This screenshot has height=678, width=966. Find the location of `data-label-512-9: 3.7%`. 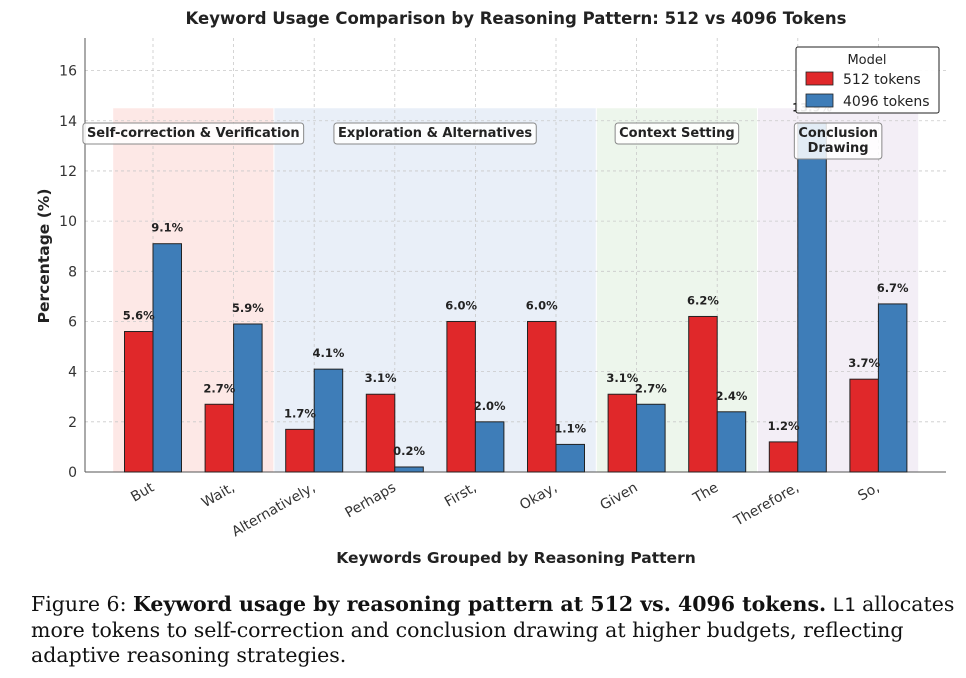

data-label-512-9: 3.7% is located at coordinates (864, 363).